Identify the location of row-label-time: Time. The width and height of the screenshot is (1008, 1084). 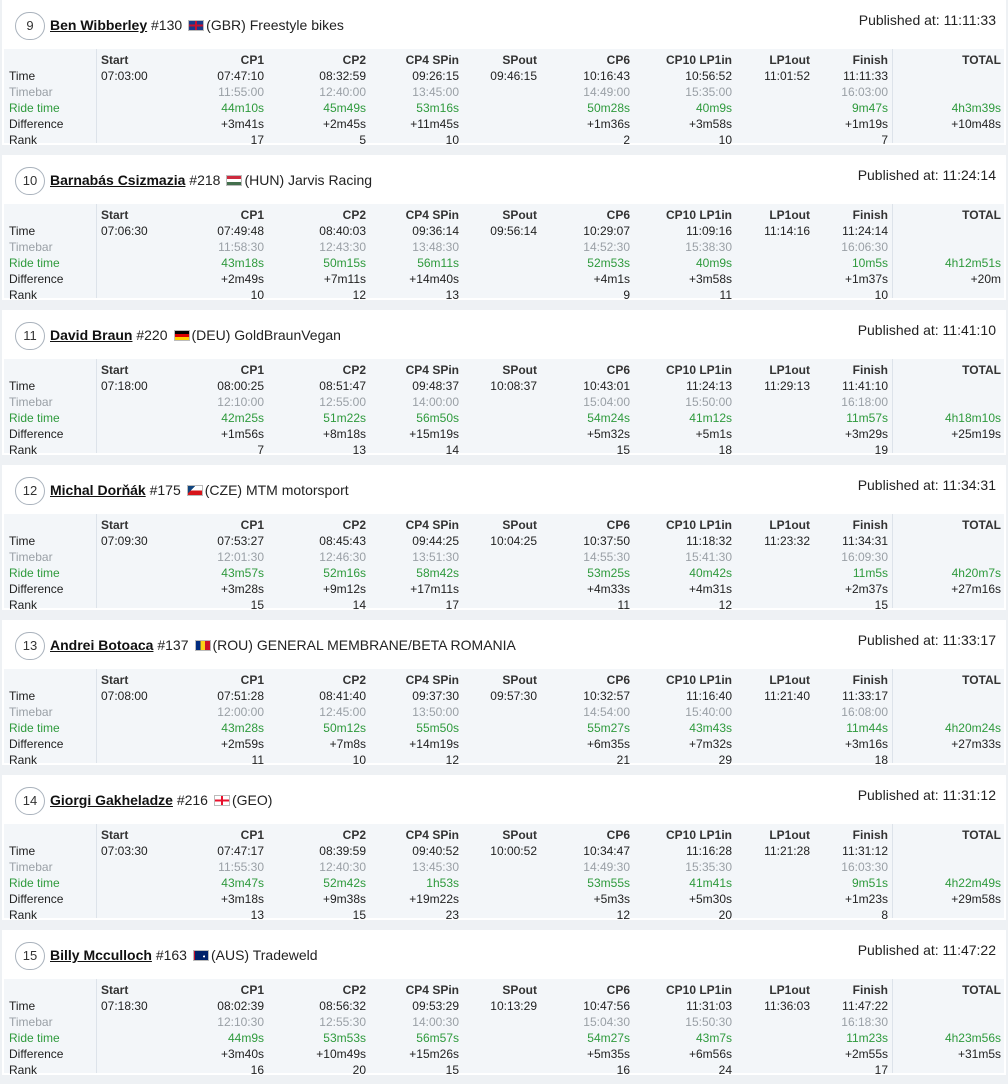
(22, 1006).